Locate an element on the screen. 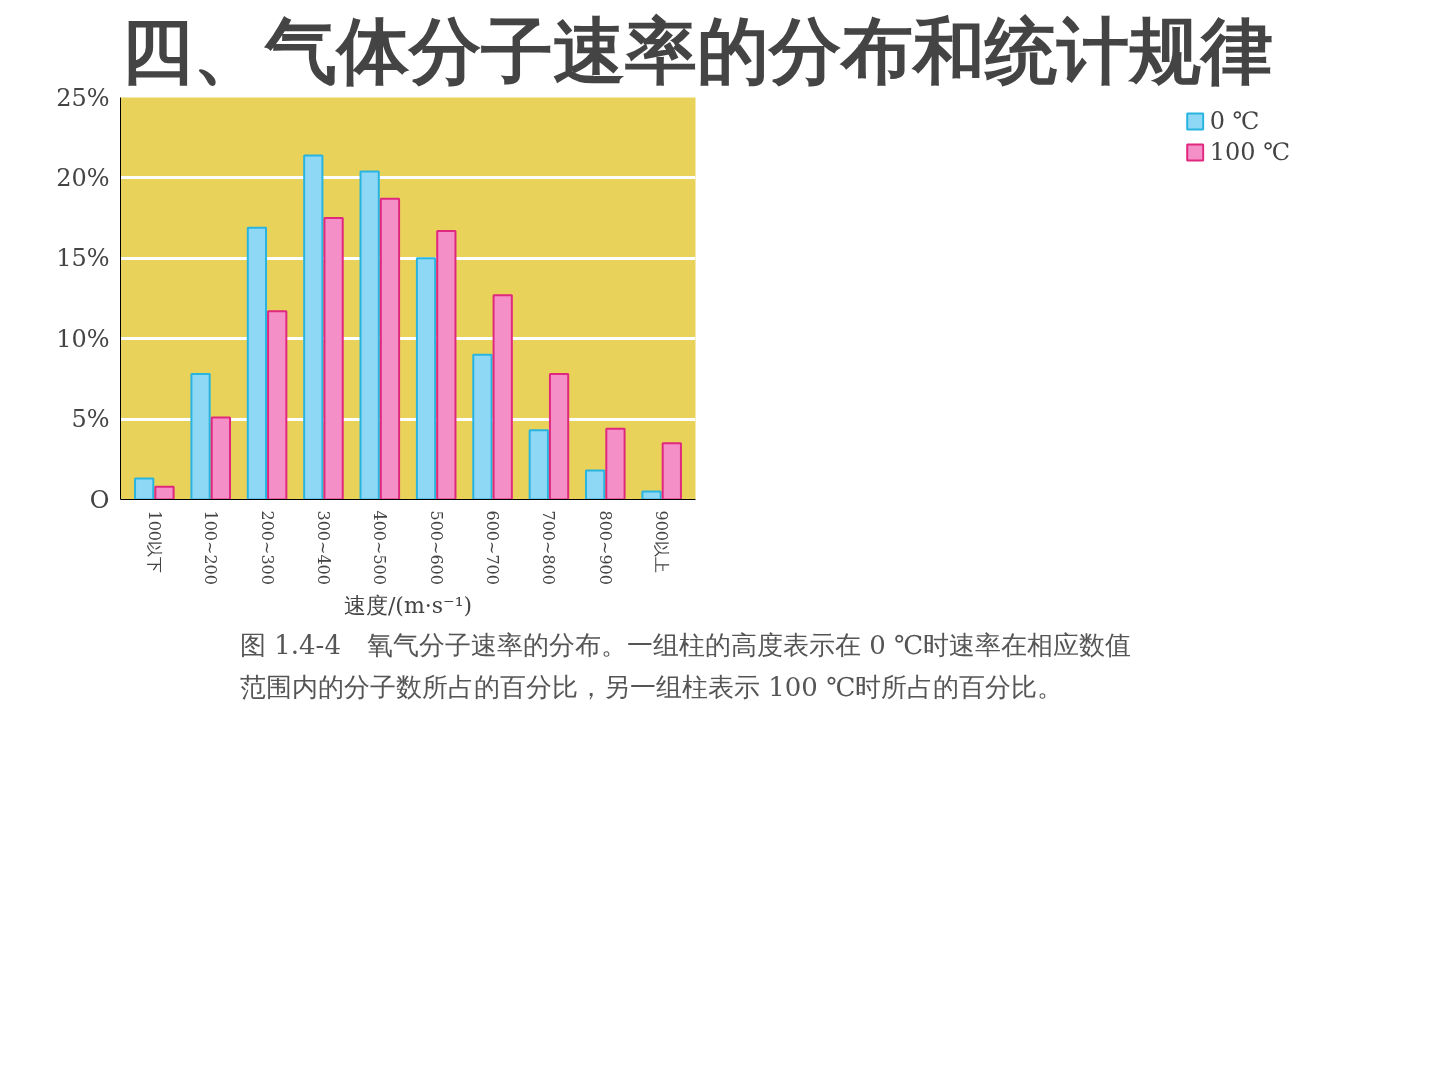 The width and height of the screenshot is (1440, 1080). y-tick-label: O is located at coordinates (99, 499).